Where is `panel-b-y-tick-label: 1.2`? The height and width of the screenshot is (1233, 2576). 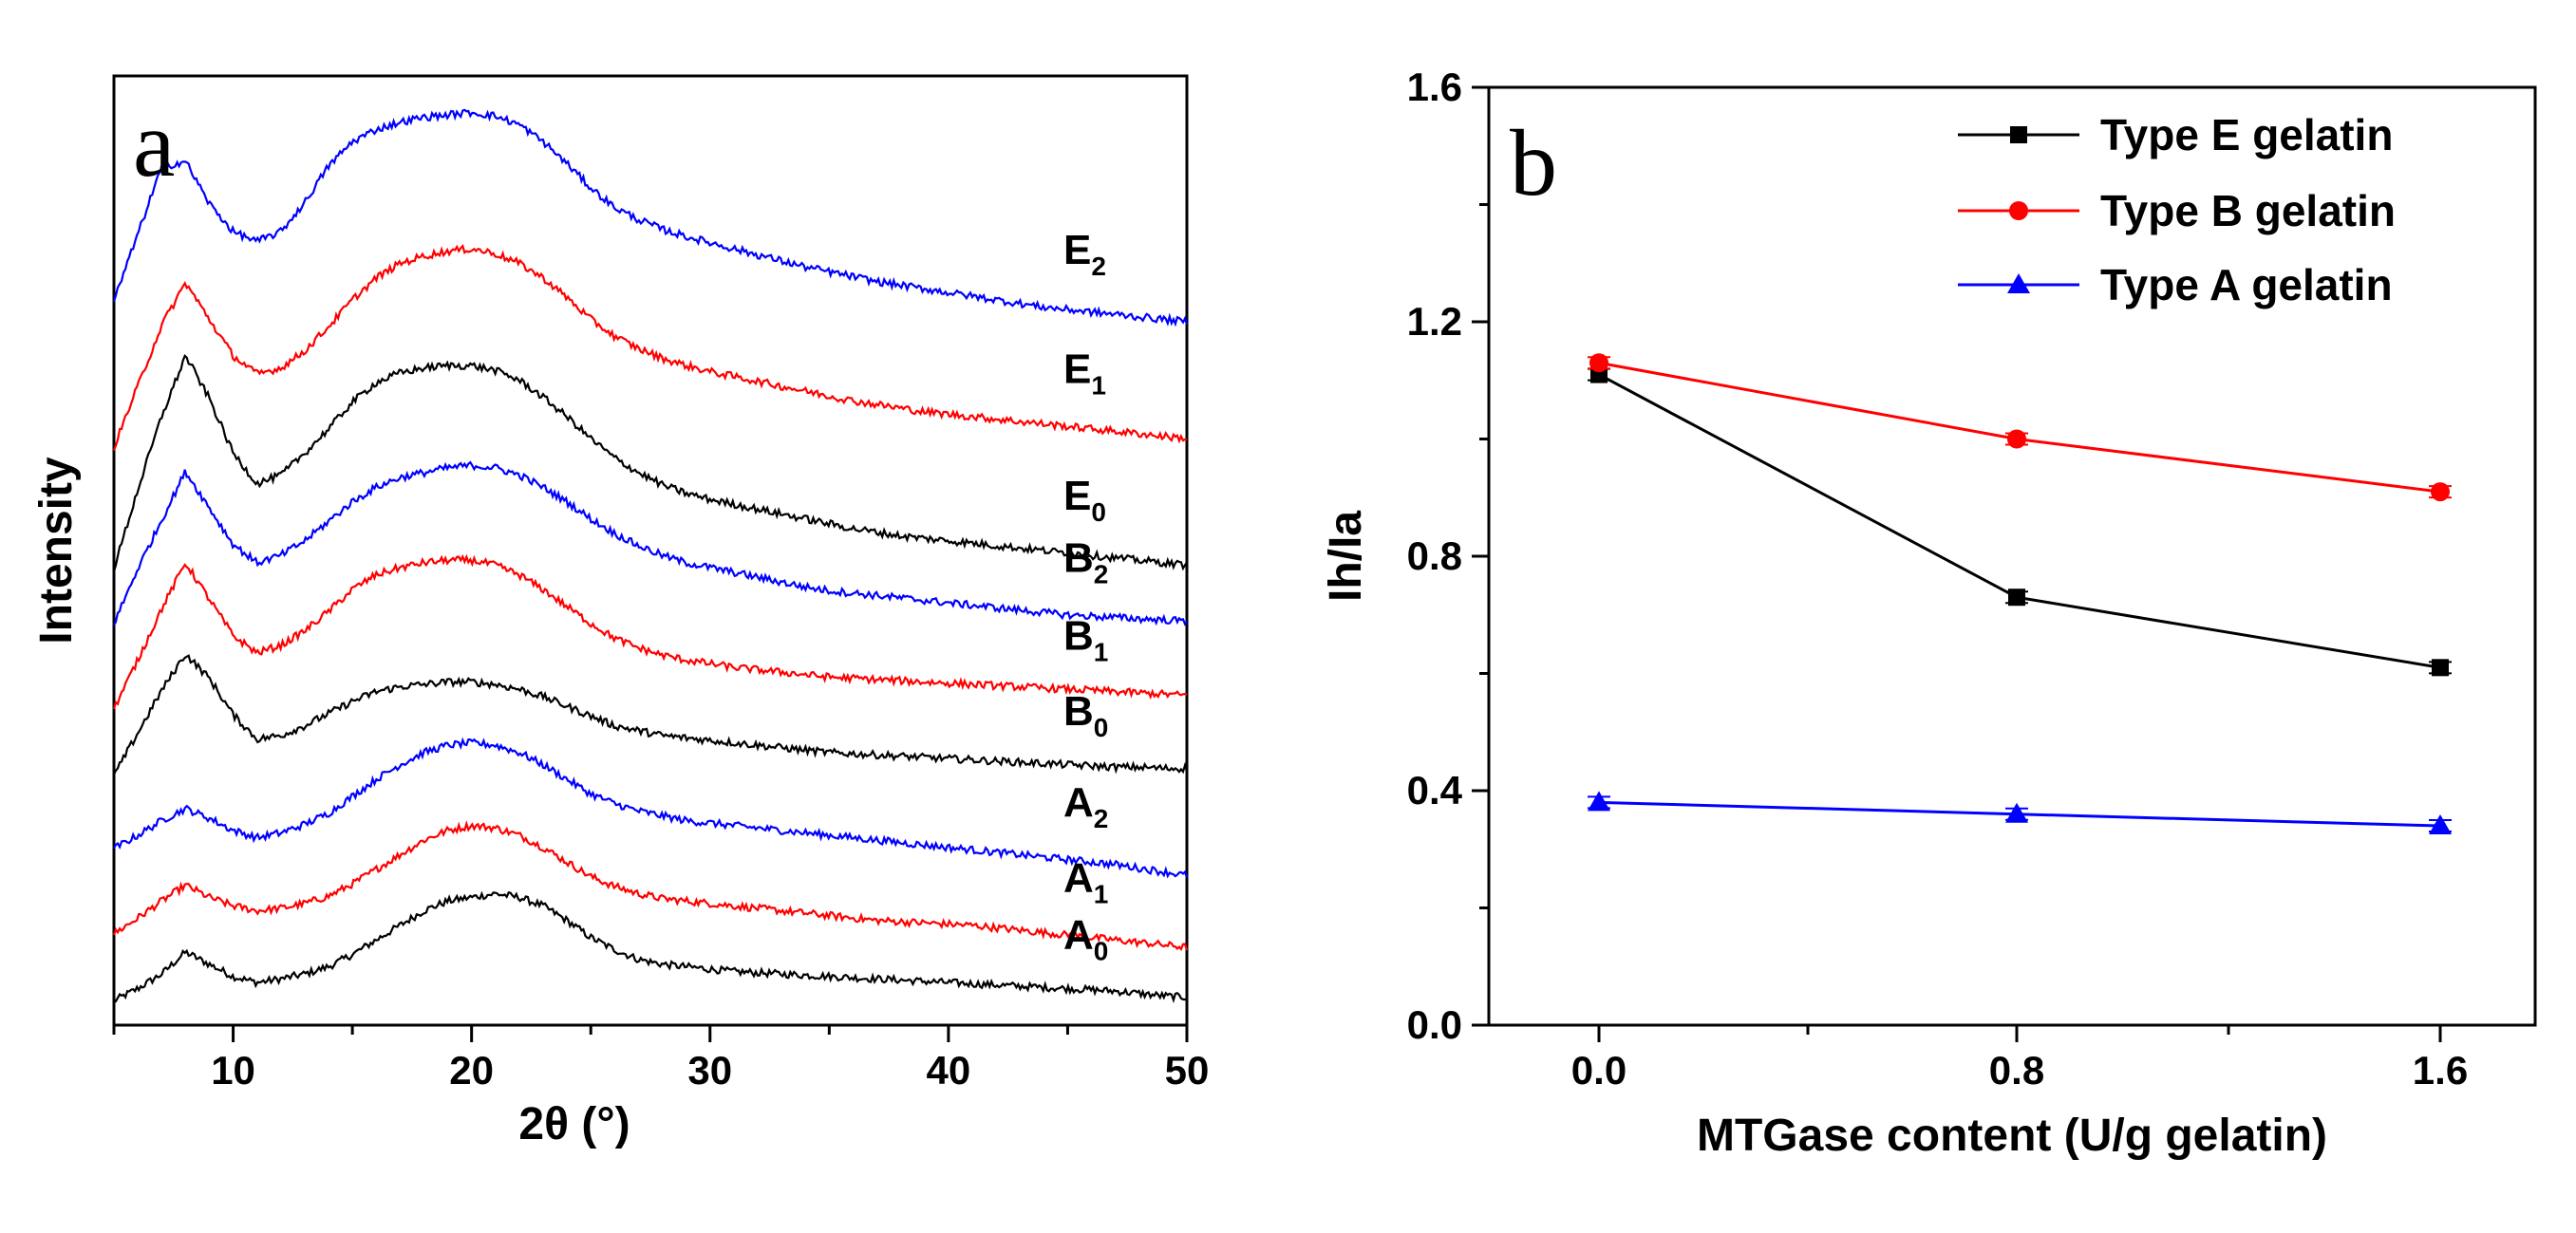 panel-b-y-tick-label: 1.2 is located at coordinates (1434, 321).